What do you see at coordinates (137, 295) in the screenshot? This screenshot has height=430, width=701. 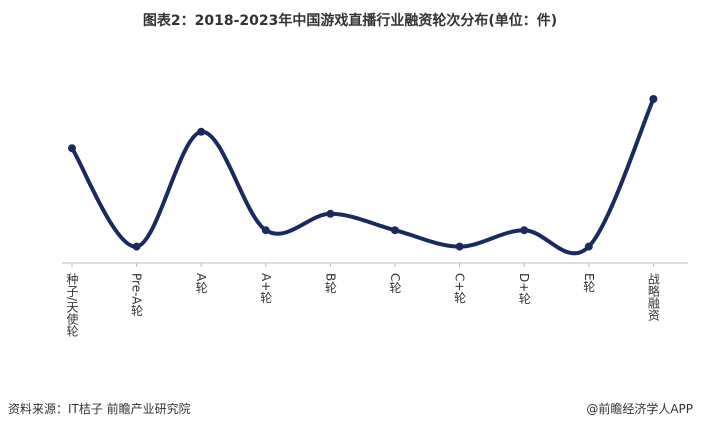 I see `x-tick-label: Pre-A轮` at bounding box center [137, 295].